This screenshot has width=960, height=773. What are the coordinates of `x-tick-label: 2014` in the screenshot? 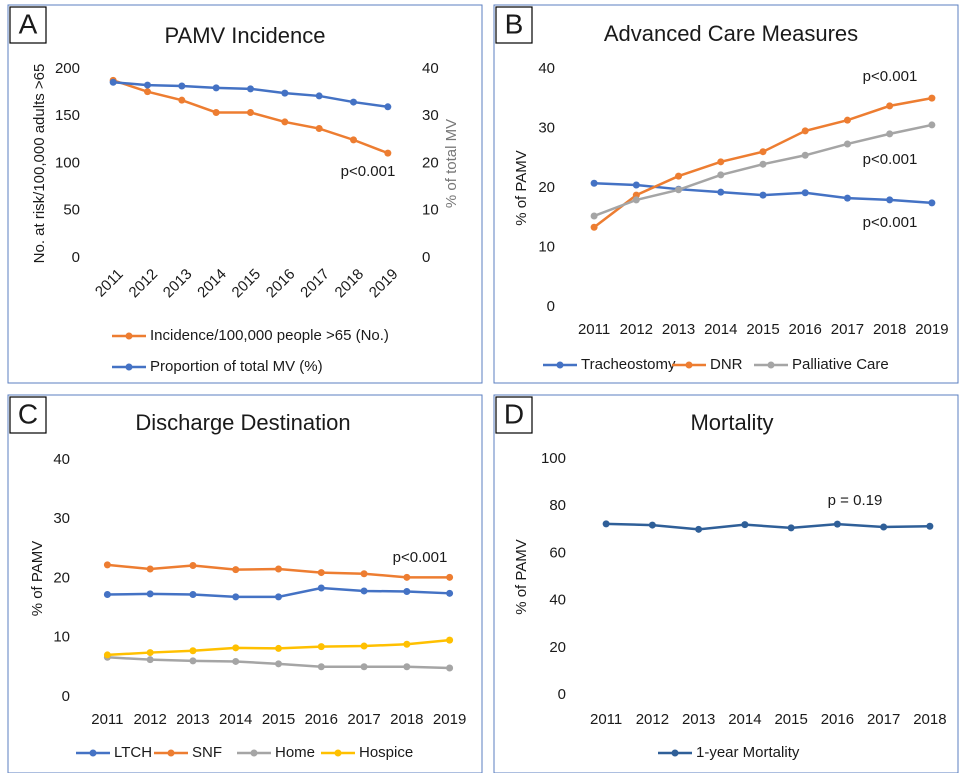 It's located at (720, 329).